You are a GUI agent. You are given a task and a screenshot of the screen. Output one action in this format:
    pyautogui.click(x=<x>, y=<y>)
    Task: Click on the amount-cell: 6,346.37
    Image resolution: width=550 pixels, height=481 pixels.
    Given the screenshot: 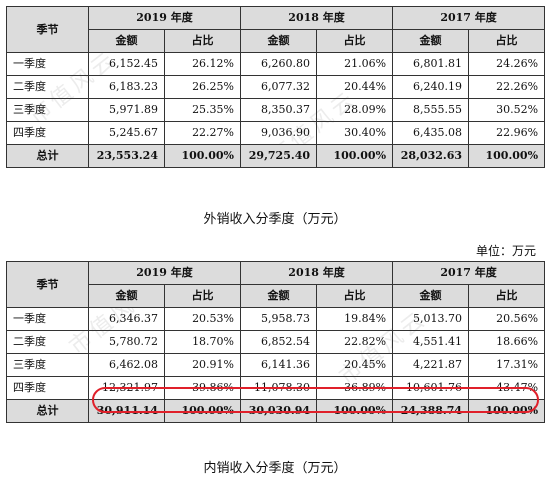 What is the action you would take?
    pyautogui.click(x=126, y=319)
    